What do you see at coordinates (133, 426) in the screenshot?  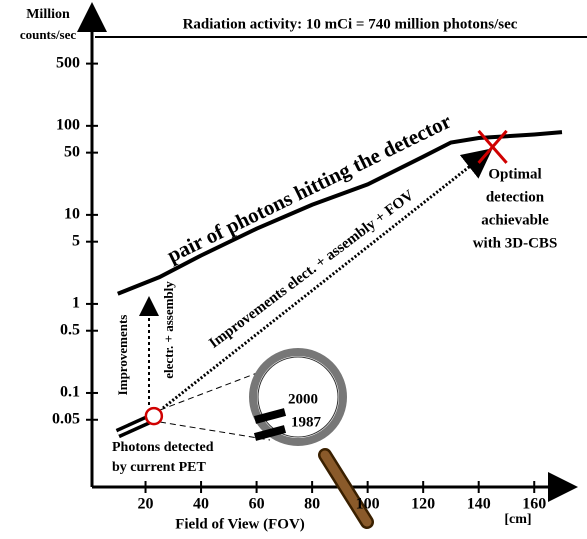 I see `series-line-inner` at bounding box center [133, 426].